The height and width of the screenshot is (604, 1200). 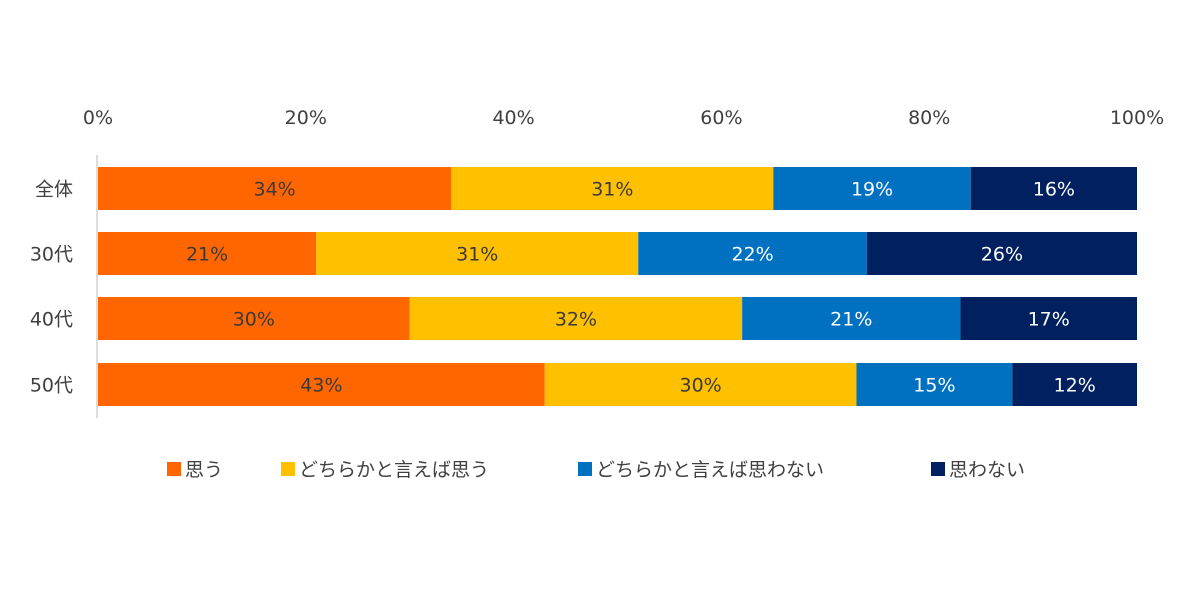 I want to click on category-label: 50代, so click(x=51, y=386).